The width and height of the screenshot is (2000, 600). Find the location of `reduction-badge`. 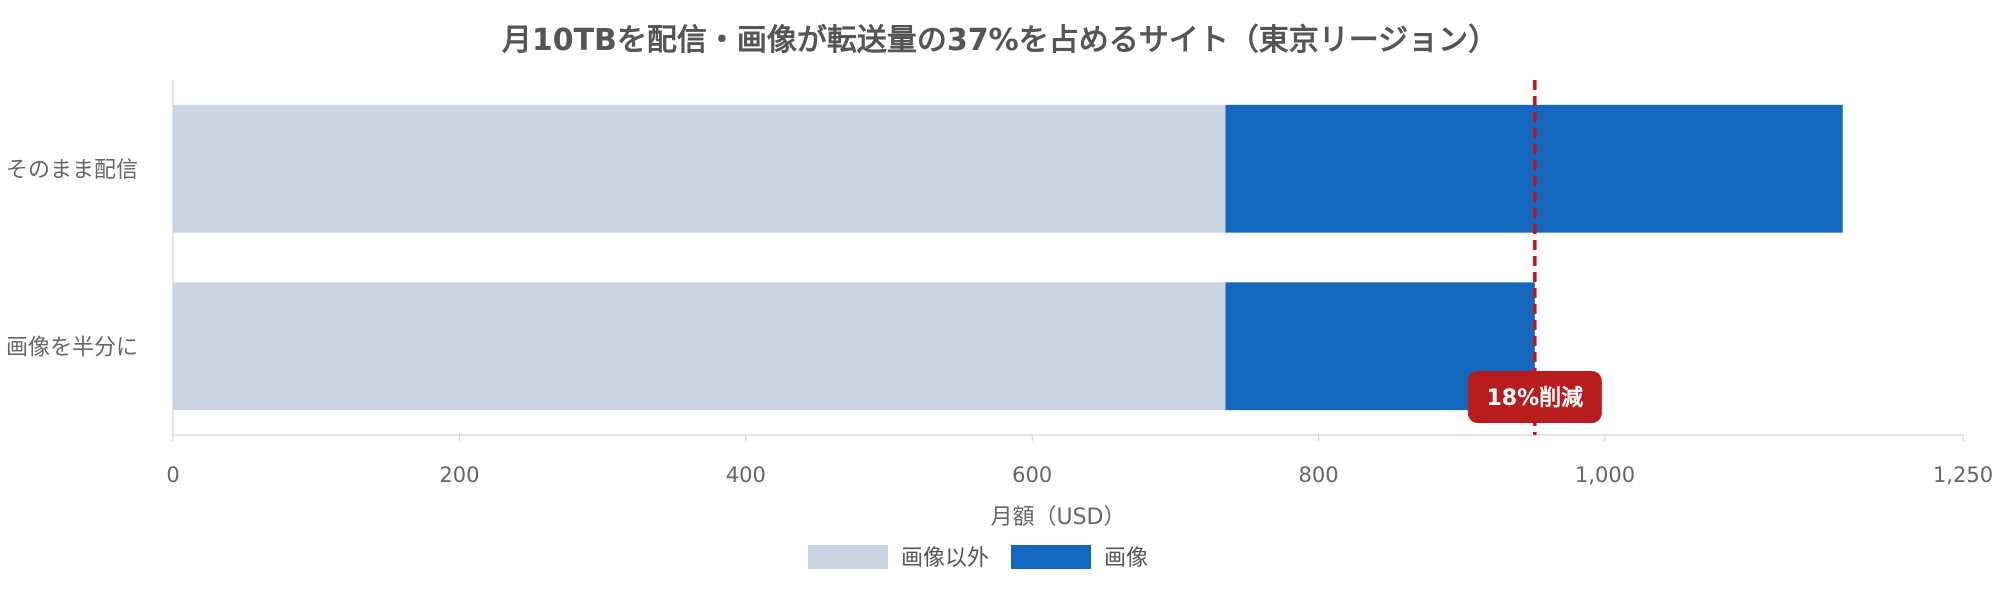

reduction-badge is located at coordinates (1534, 397).